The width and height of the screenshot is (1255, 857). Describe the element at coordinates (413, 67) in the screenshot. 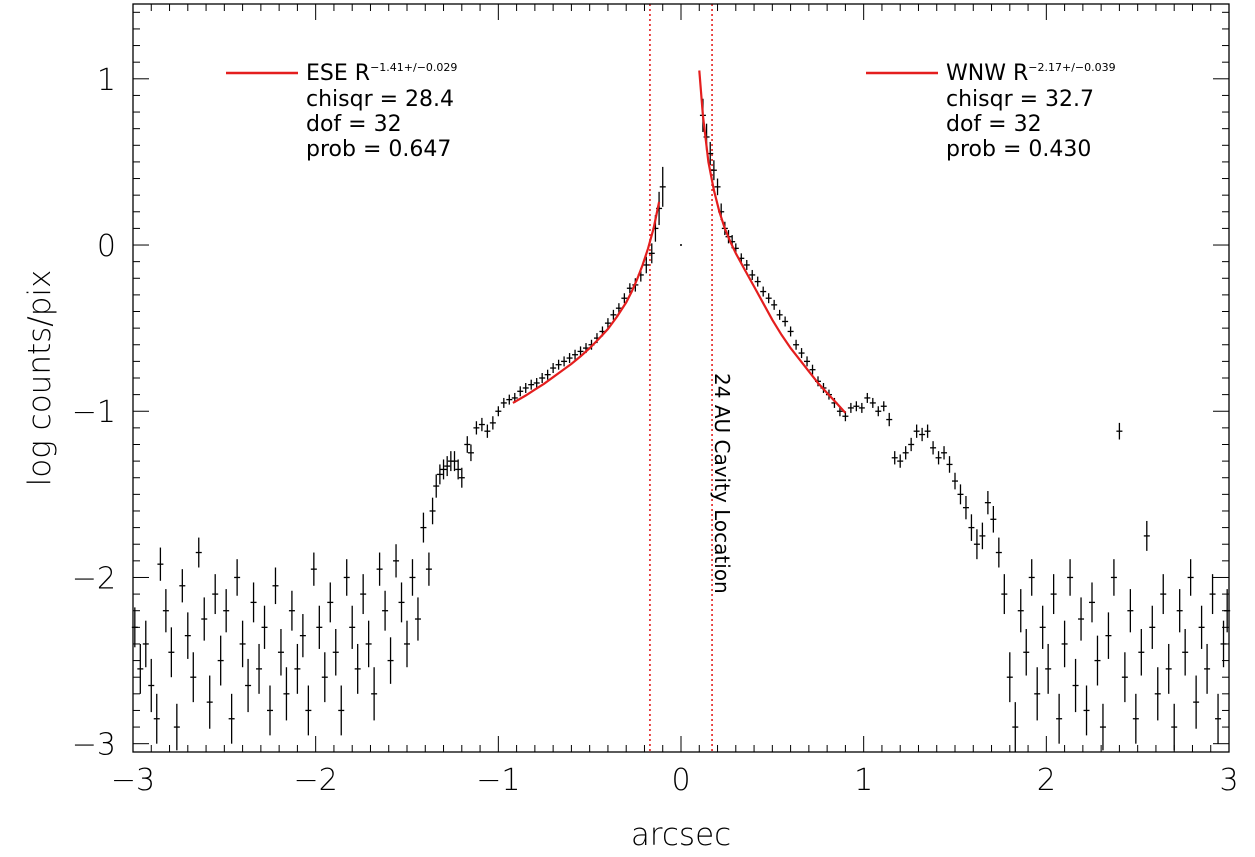

I see `legend-exponent-ese: −1.41+/−0.029` at that location.